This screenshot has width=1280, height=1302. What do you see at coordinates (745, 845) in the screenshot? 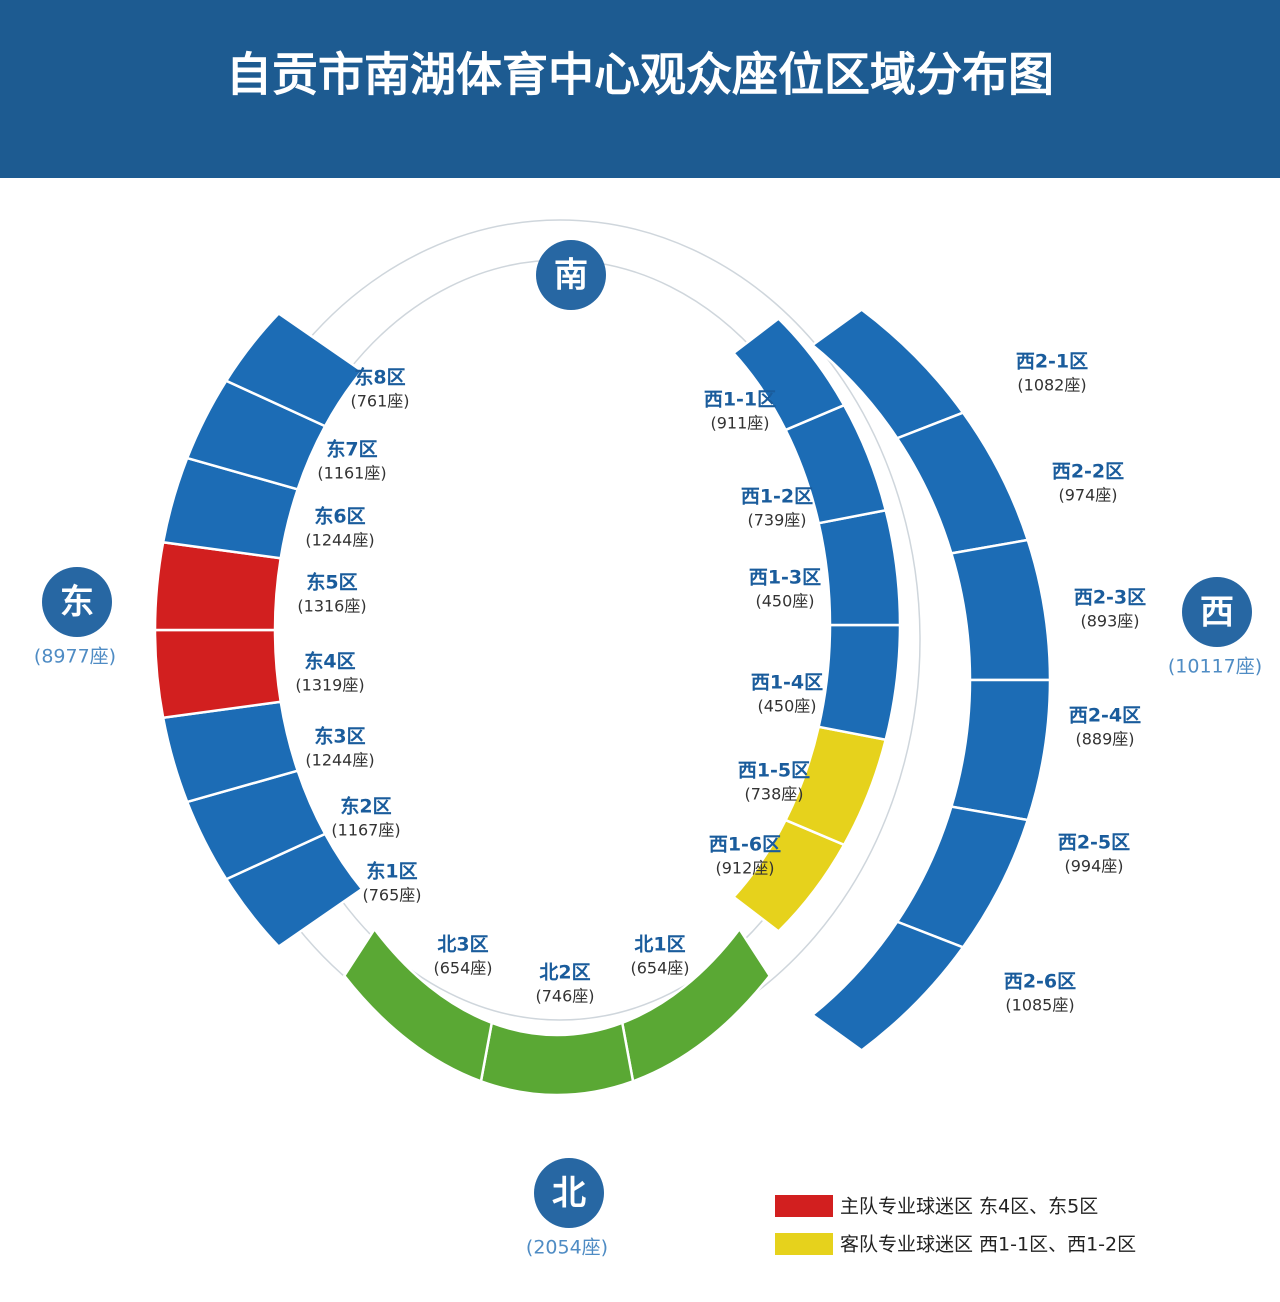
I see `section-name: 西1-6区` at bounding box center [745, 845].